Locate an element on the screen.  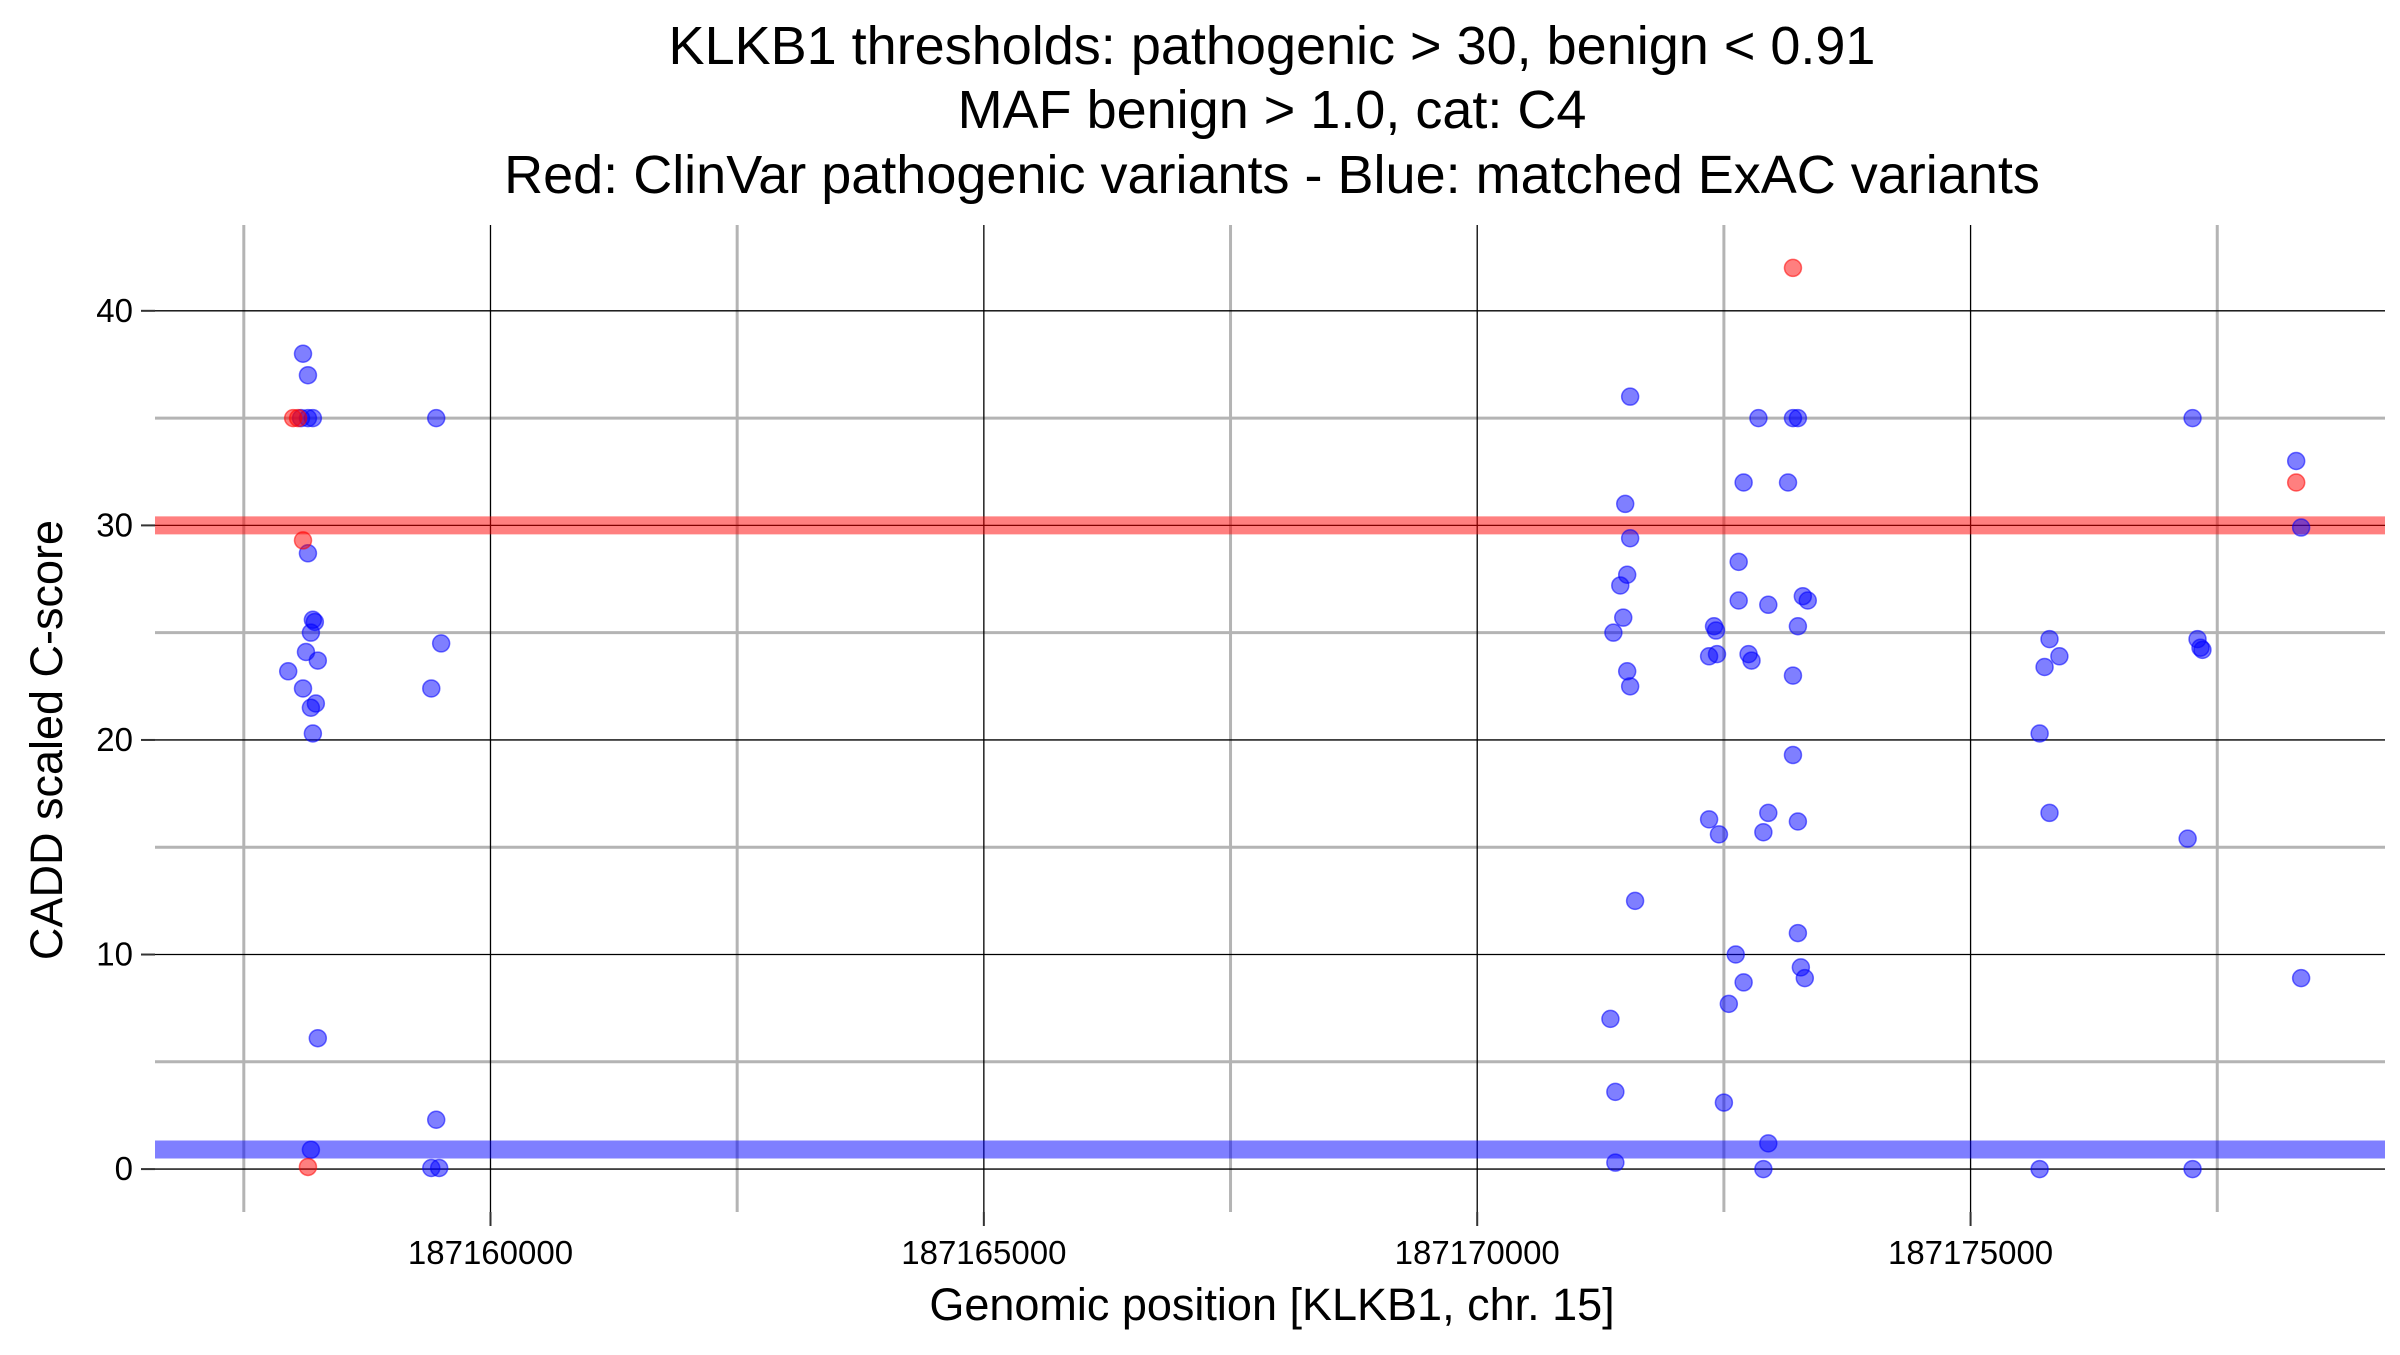
x-tick-label: 187160000 is located at coordinates (490, 1252).